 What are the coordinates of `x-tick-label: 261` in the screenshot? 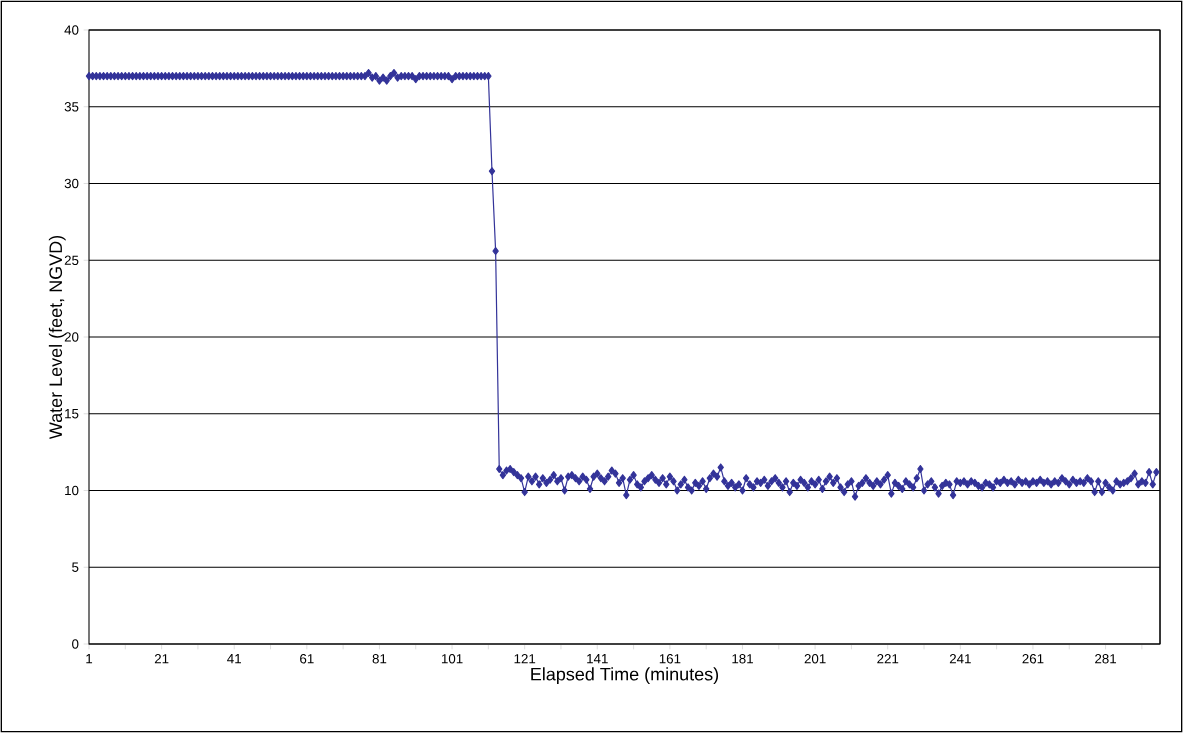 It's located at (1033, 659).